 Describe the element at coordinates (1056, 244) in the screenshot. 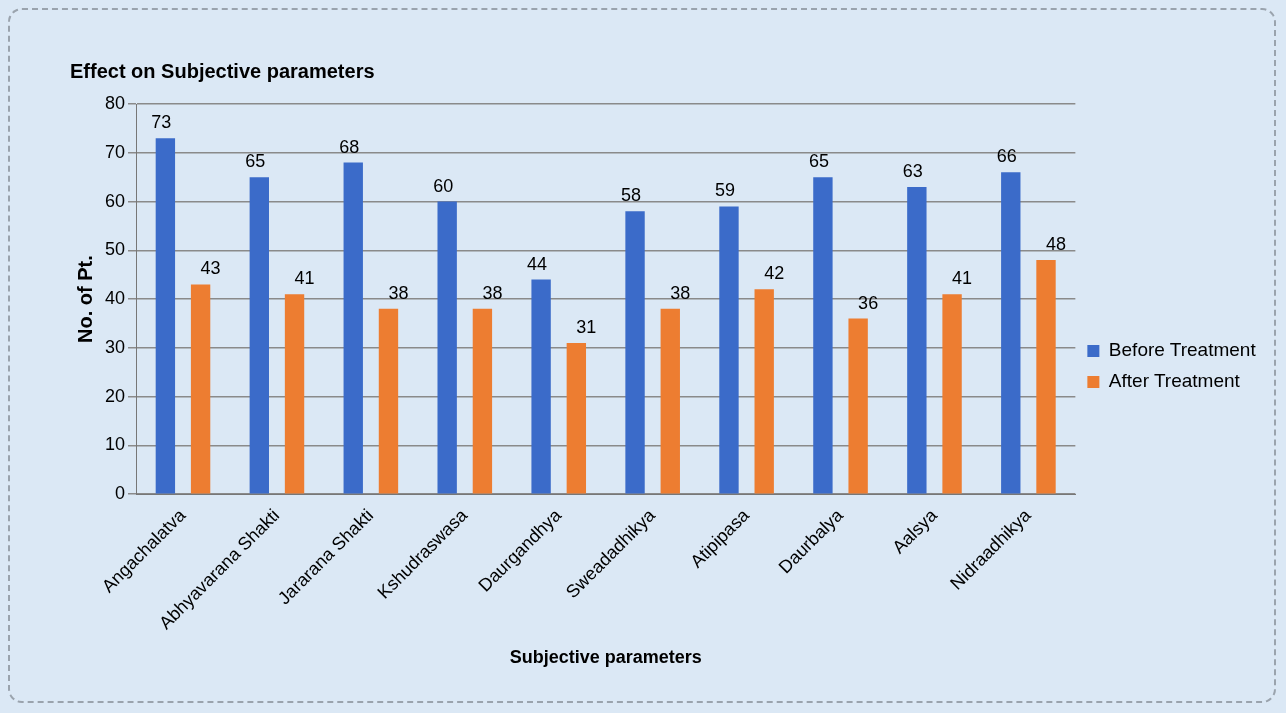

I see `data-label: 48` at that location.